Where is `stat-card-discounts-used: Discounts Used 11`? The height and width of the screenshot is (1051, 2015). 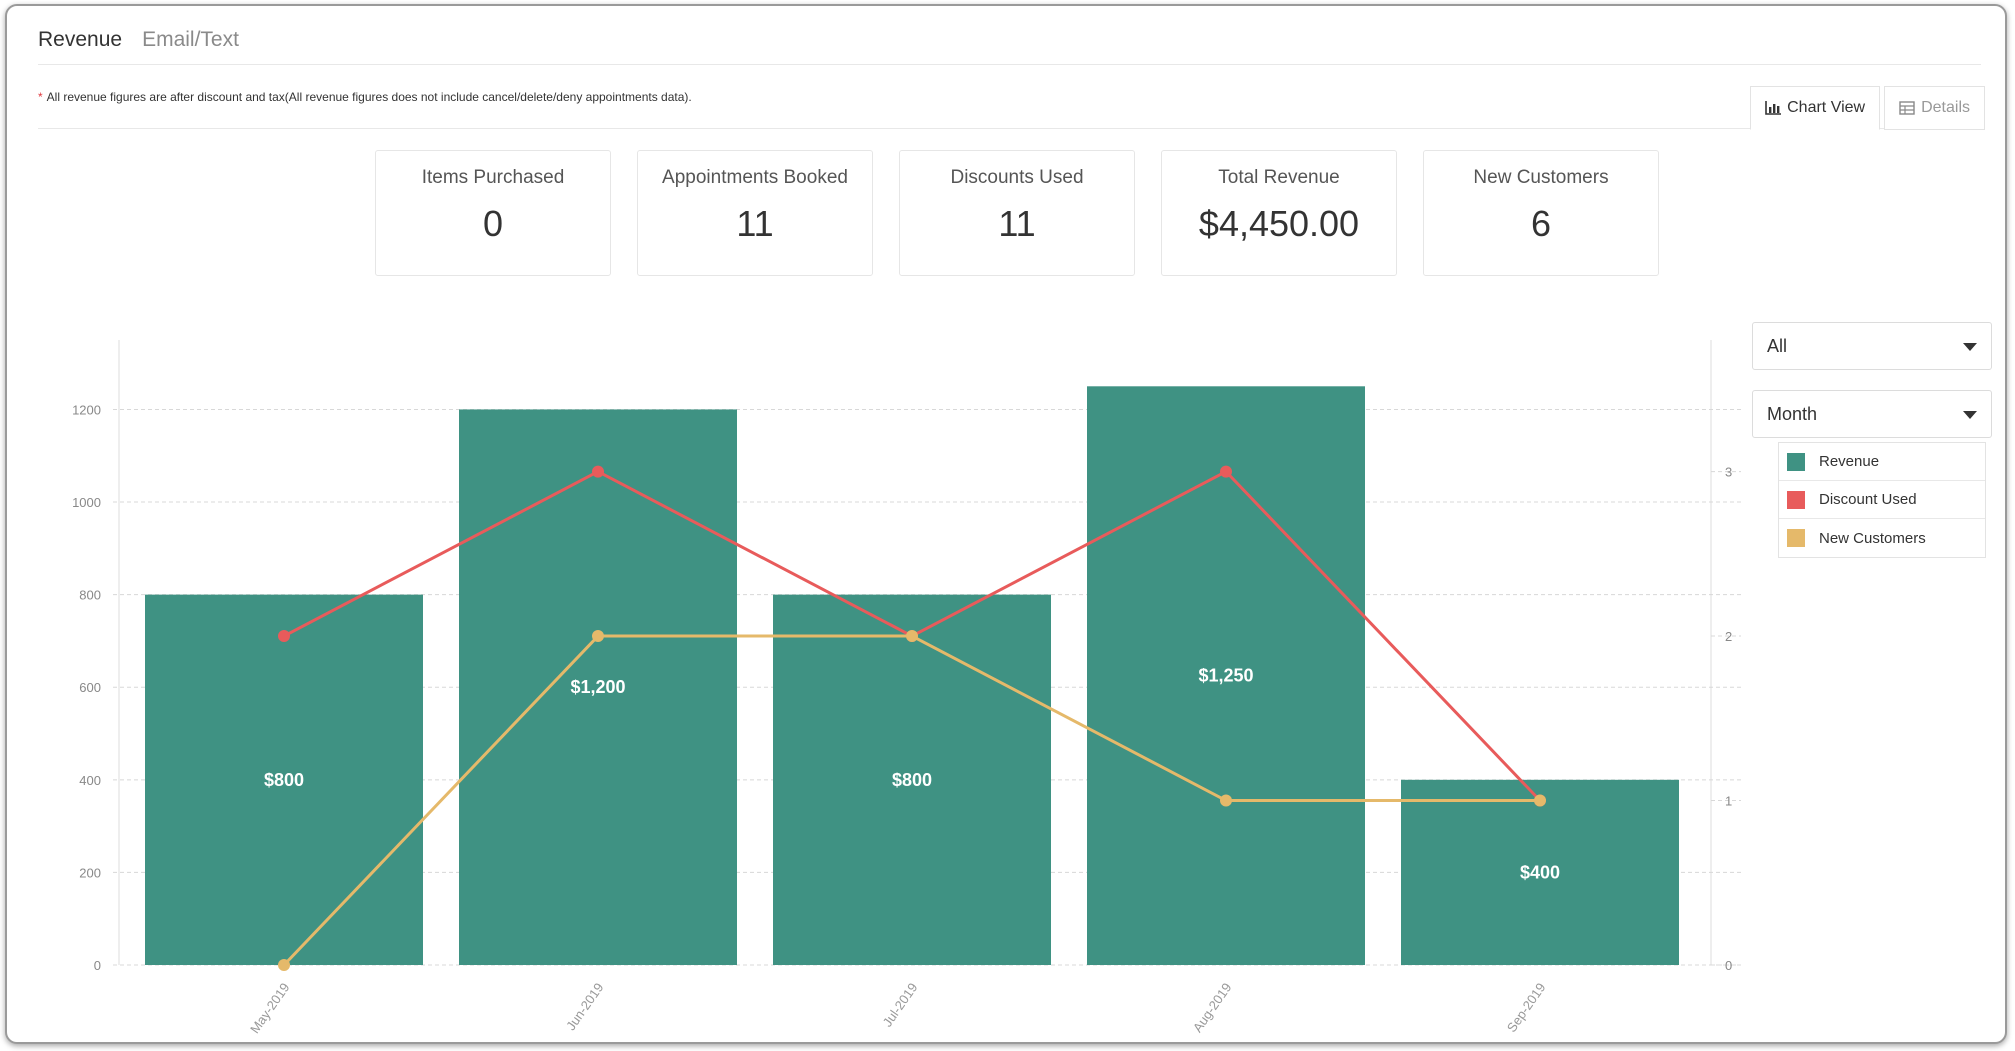
stat-card-discounts-used: Discounts Used 11 is located at coordinates (1017, 213).